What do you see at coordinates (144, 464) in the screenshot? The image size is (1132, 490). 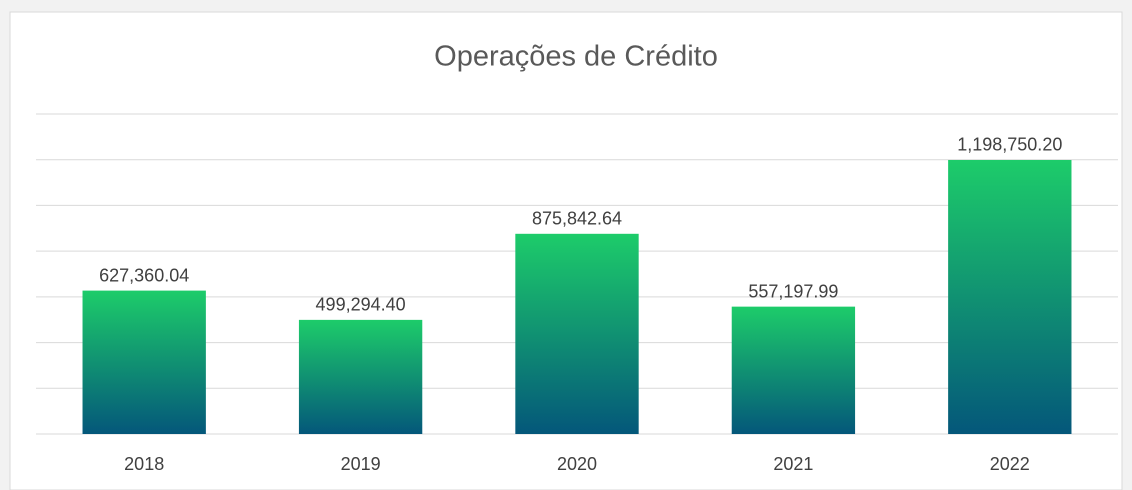 I see `x-tick-label: 2018` at bounding box center [144, 464].